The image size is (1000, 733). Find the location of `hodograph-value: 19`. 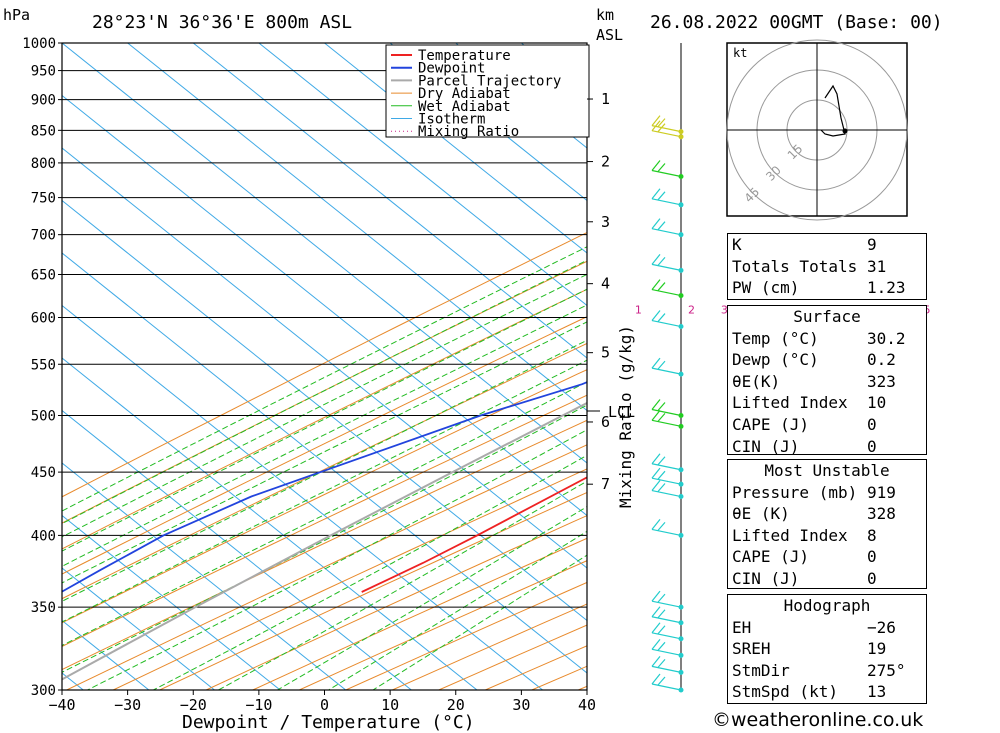

hodograph-value: 19 is located at coordinates (877, 649).